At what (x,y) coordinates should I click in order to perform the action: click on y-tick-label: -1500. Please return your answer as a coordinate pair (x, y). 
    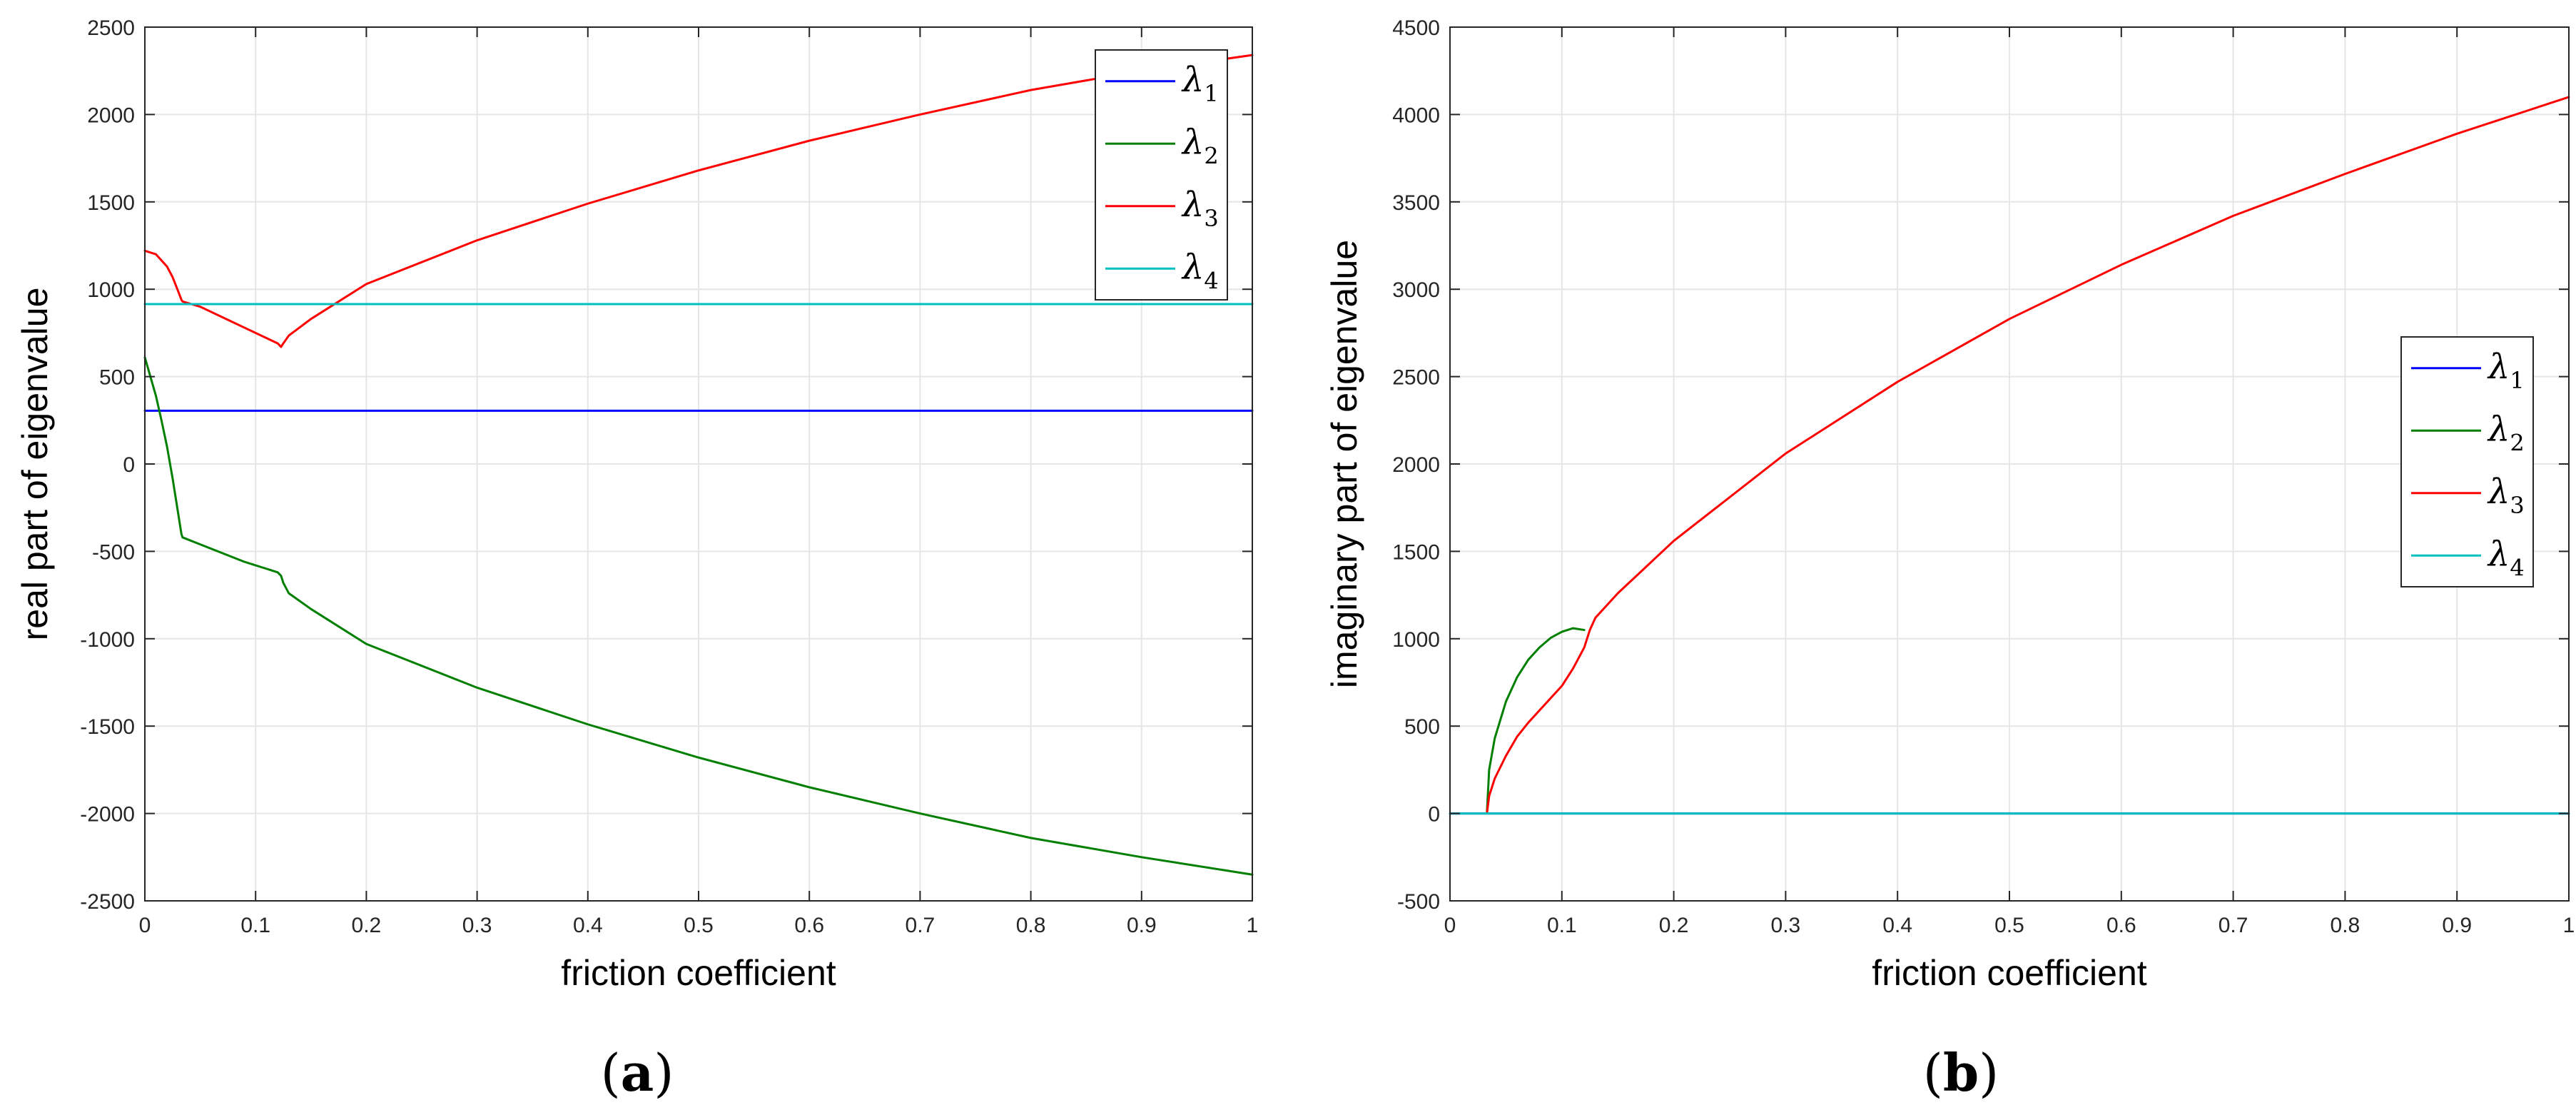
    Looking at the image, I should click on (107, 727).